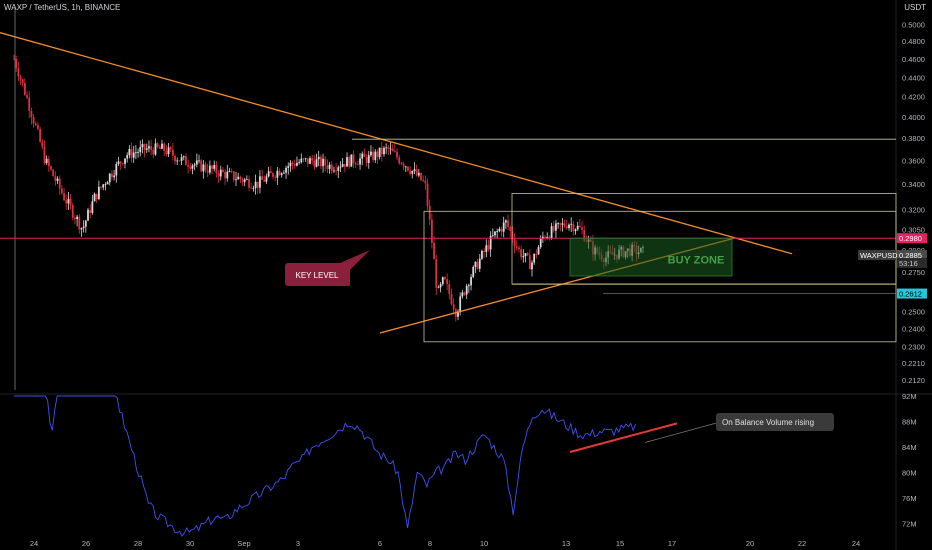 The height and width of the screenshot is (550, 932). Describe the element at coordinates (445, 543) in the screenshot. I see `time-axis: 24 26 28 30 Sep 3 6 8 10 13 15 17 20 22 24` at that location.